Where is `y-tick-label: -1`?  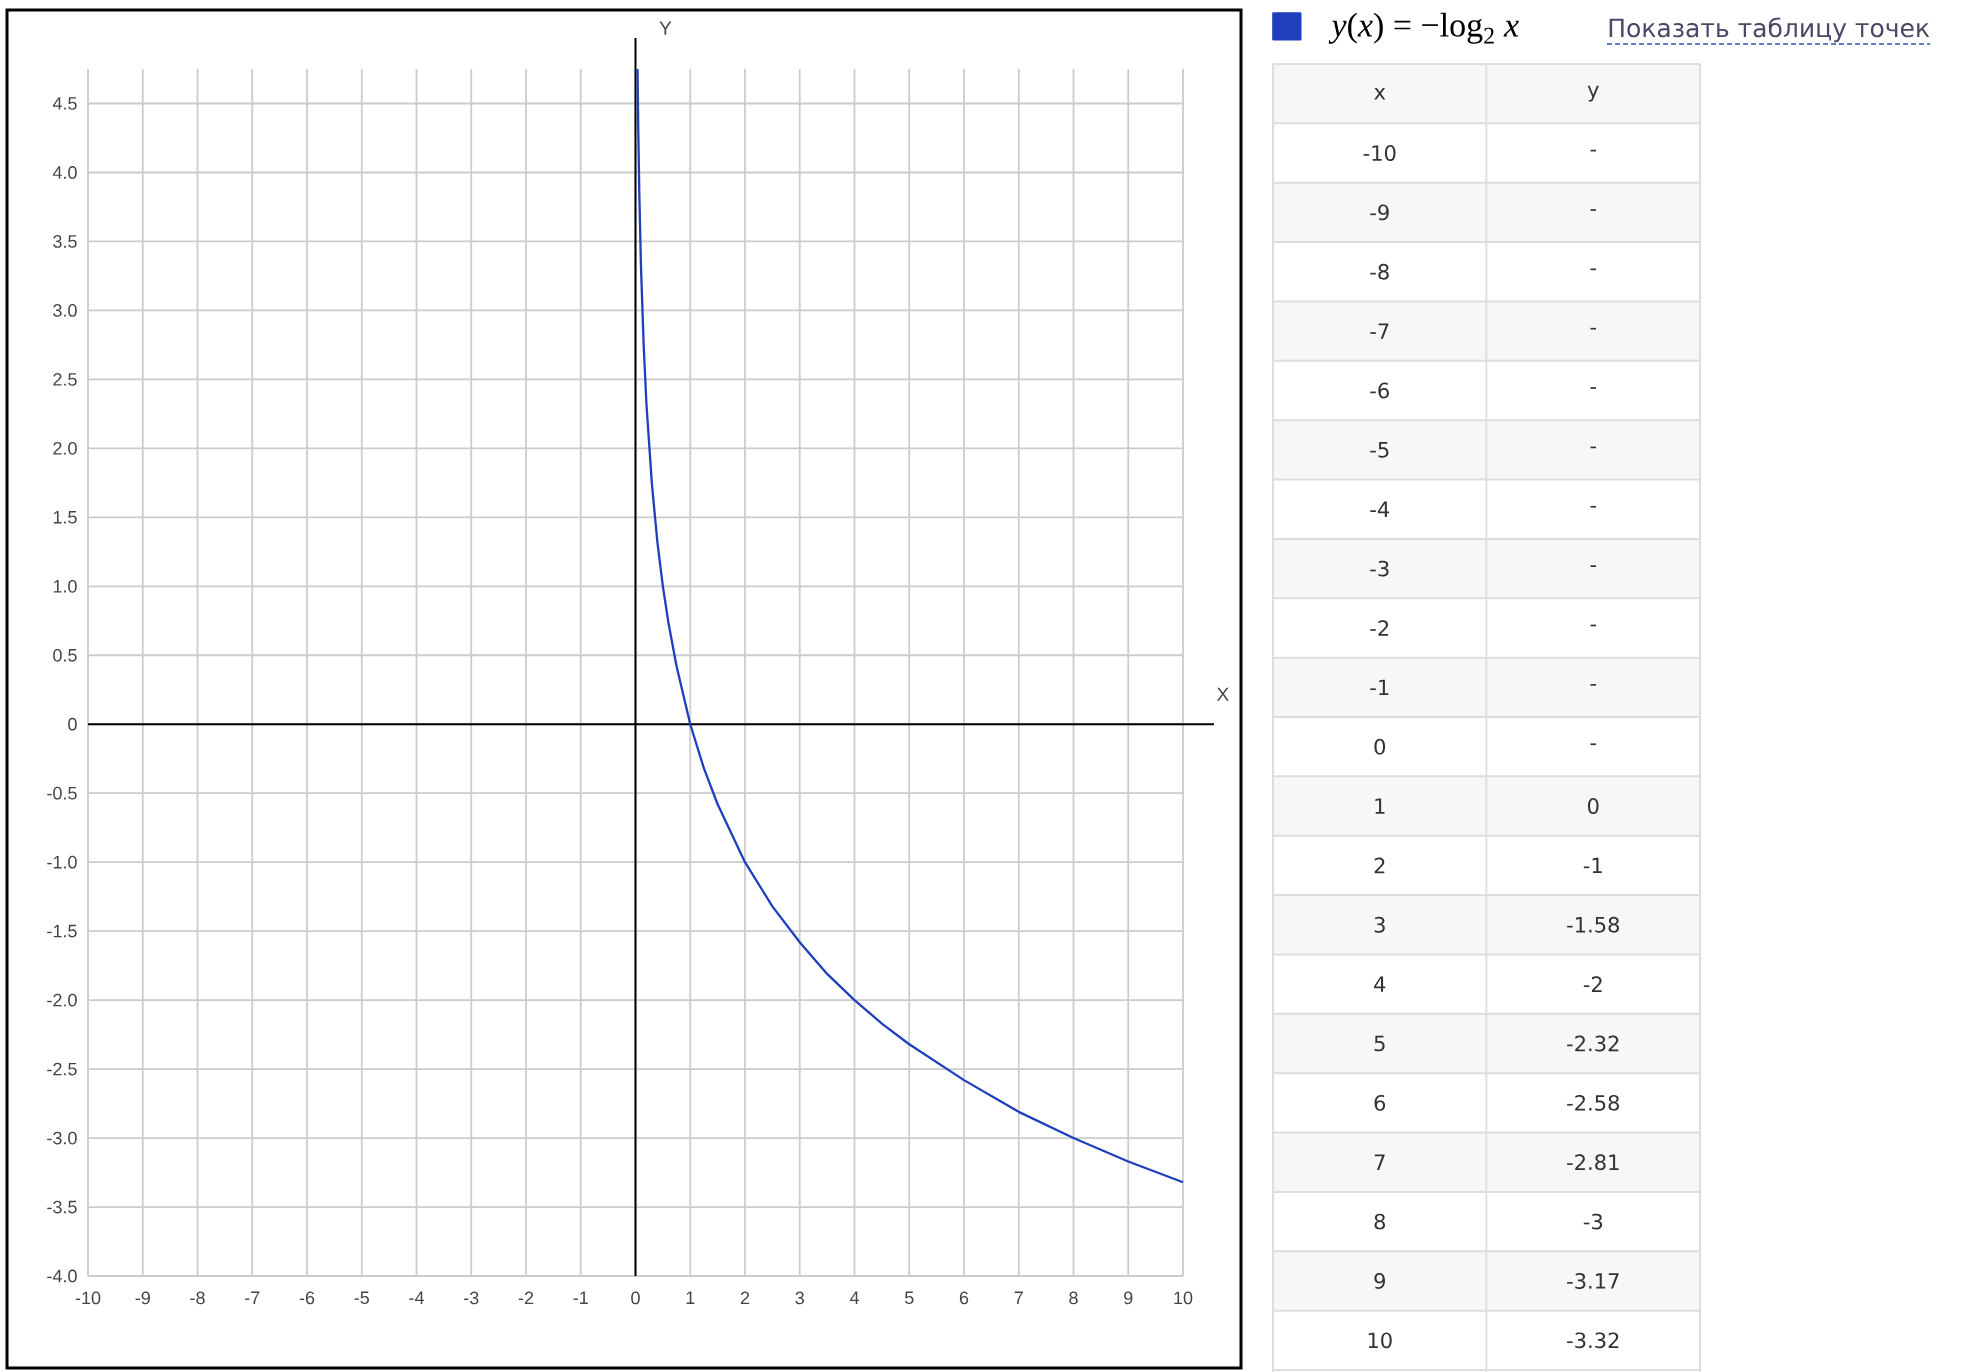 y-tick-label: -1 is located at coordinates (1379, 687).